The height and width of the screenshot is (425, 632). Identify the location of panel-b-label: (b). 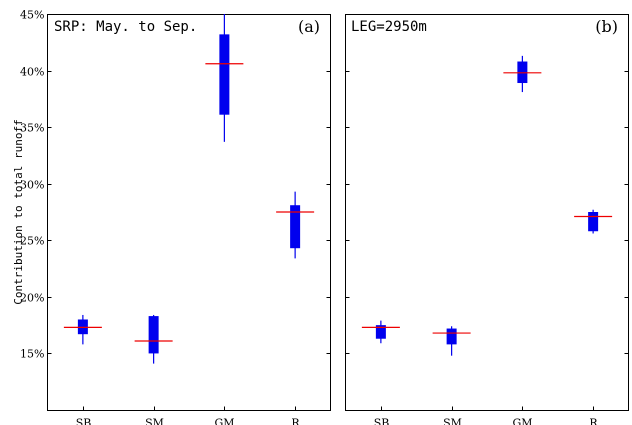
(606, 26).